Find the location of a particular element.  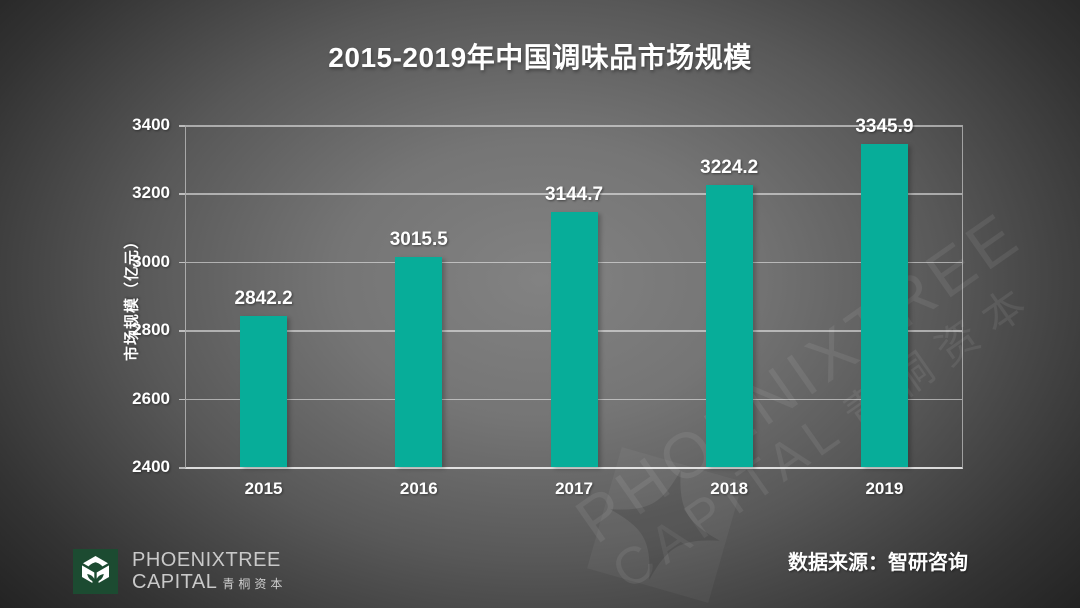

logo-text: PHOENIXTREE CAPITAL 青桐资本 is located at coordinates (209, 571).